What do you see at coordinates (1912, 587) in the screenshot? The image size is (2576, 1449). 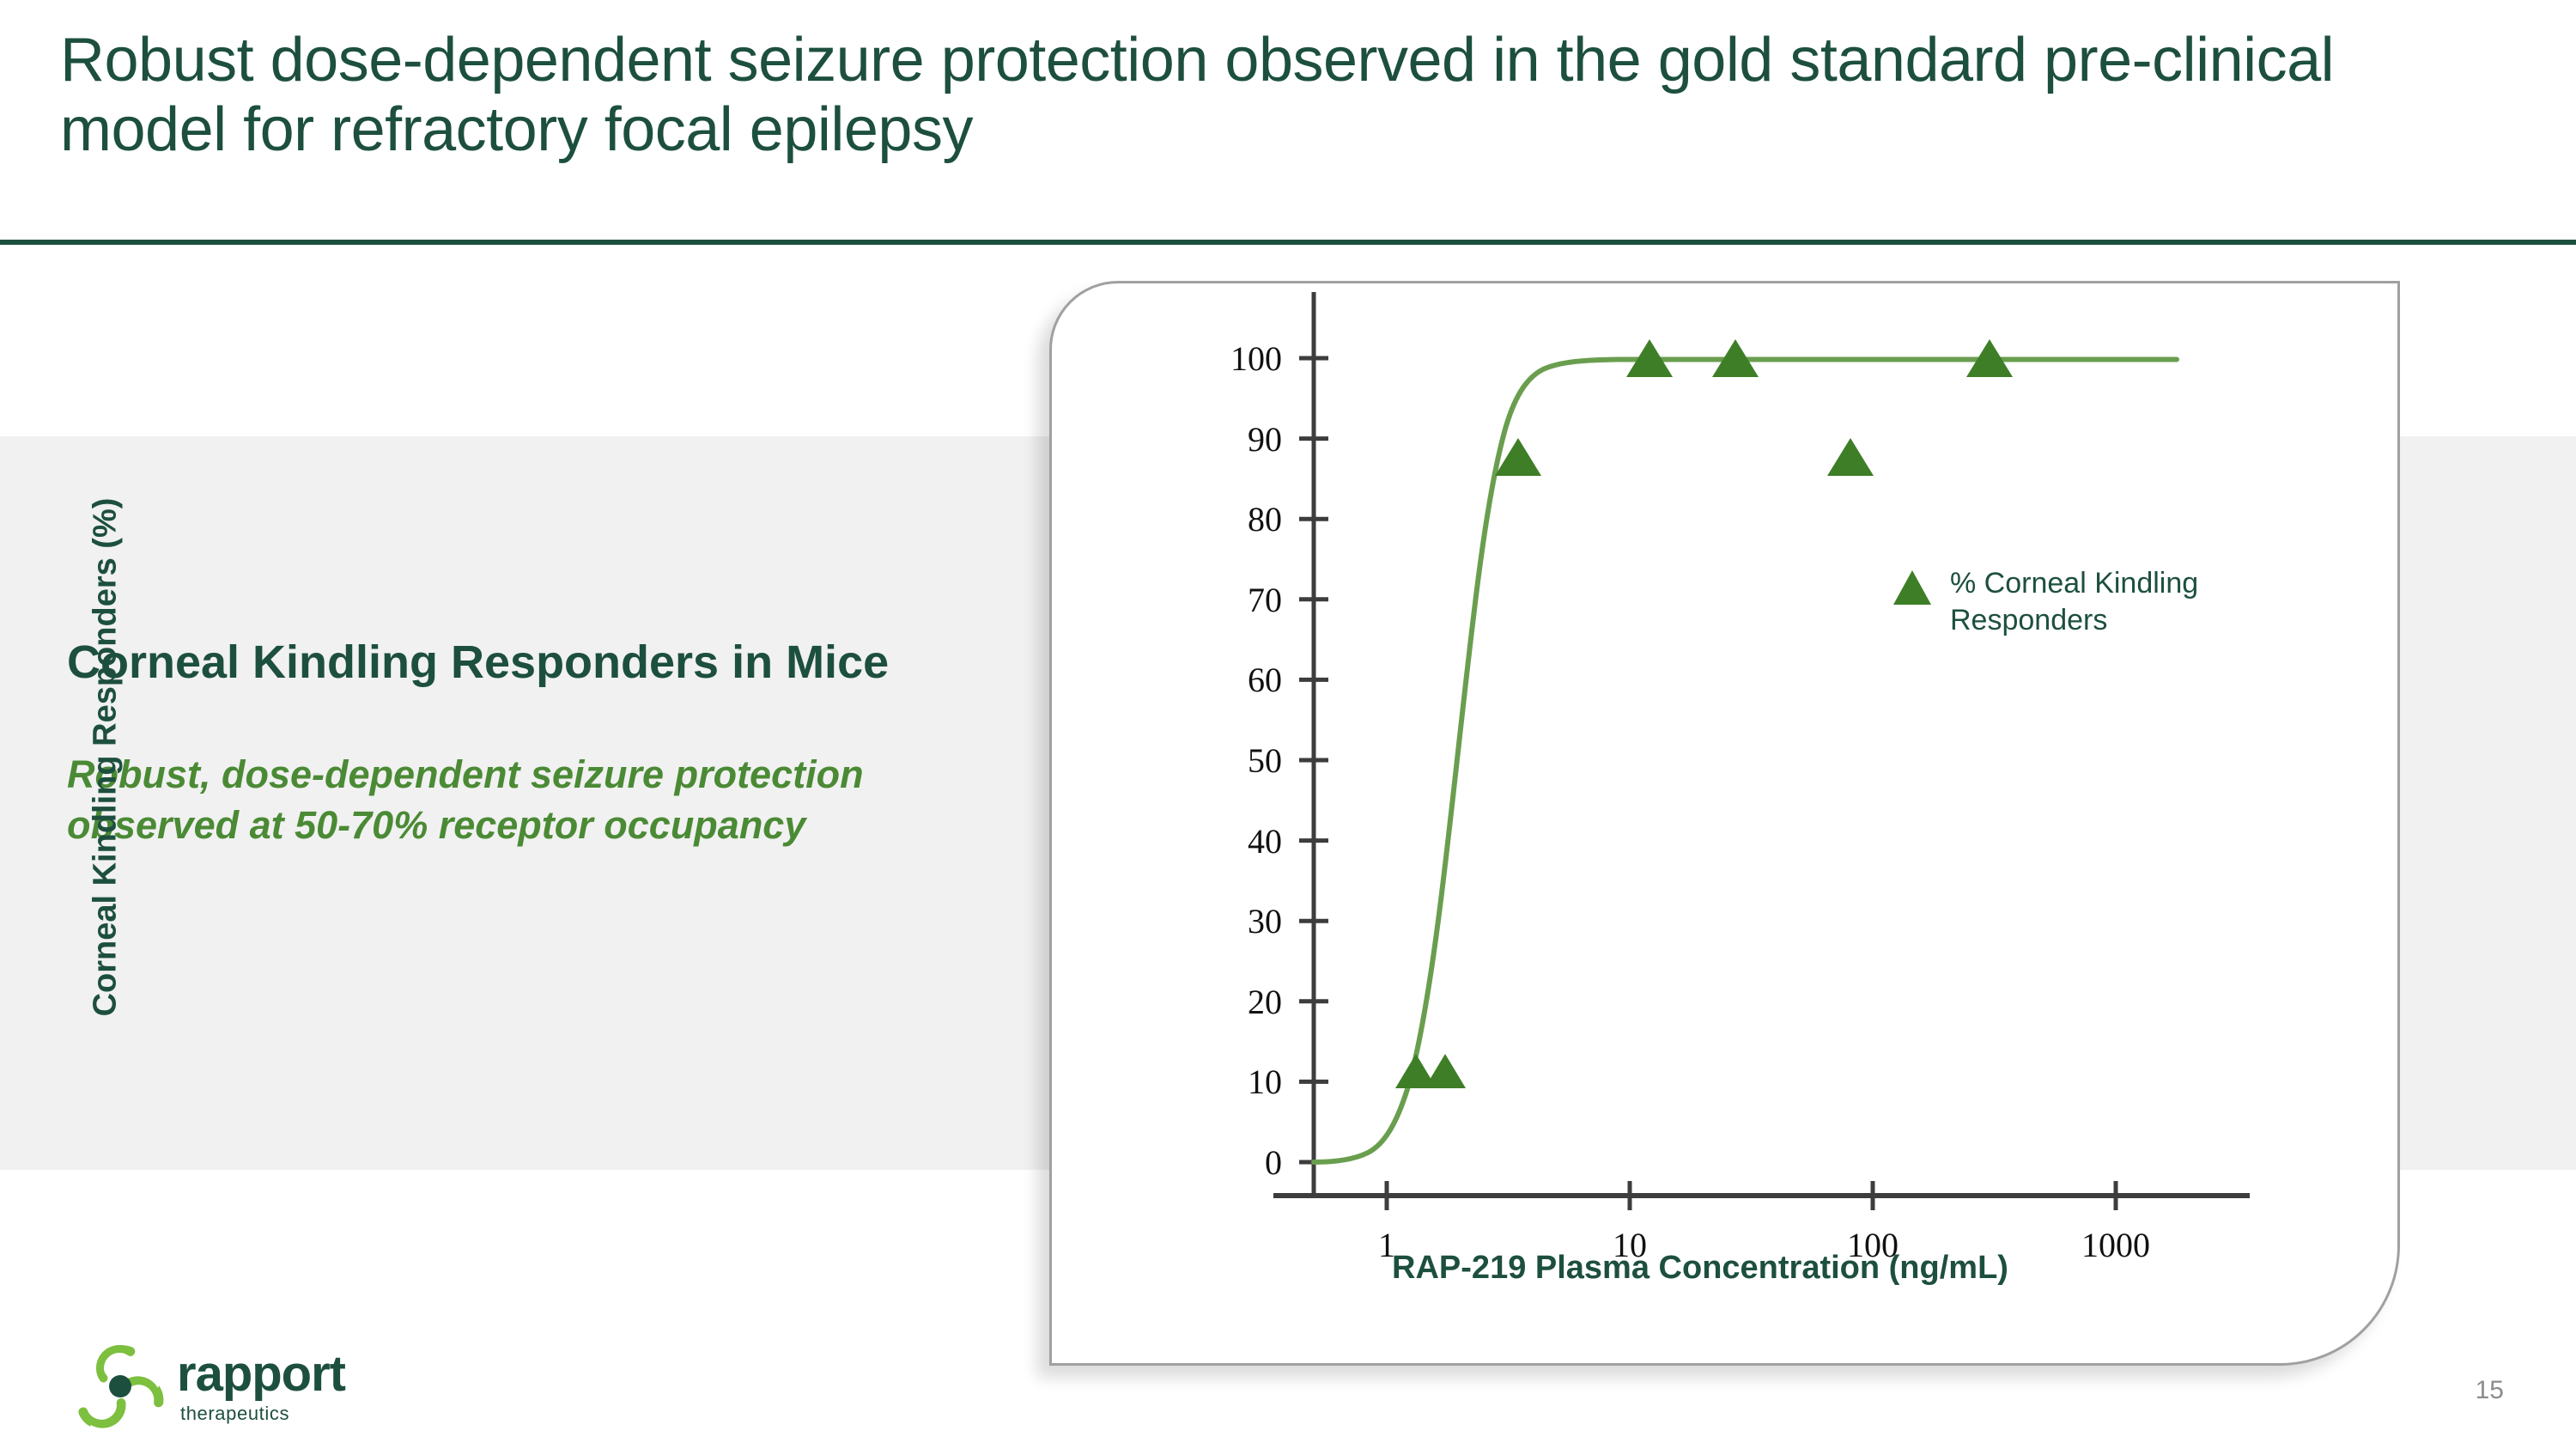 I see `triangle-marker-icon` at bounding box center [1912, 587].